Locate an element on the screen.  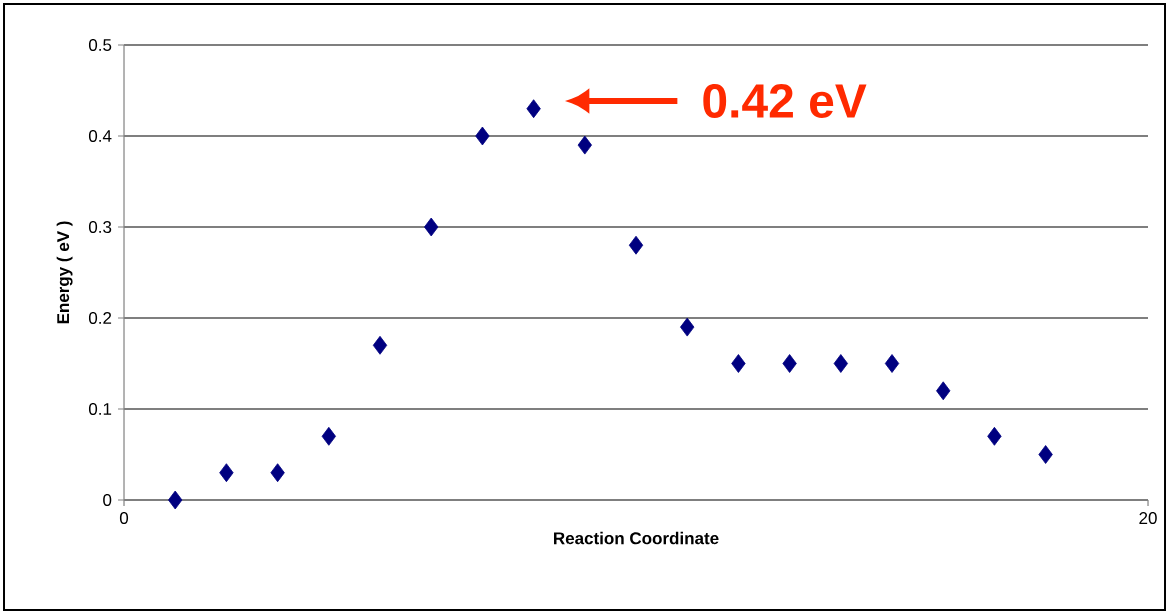
y-tick-label: 0.5 is located at coordinates (100, 45).